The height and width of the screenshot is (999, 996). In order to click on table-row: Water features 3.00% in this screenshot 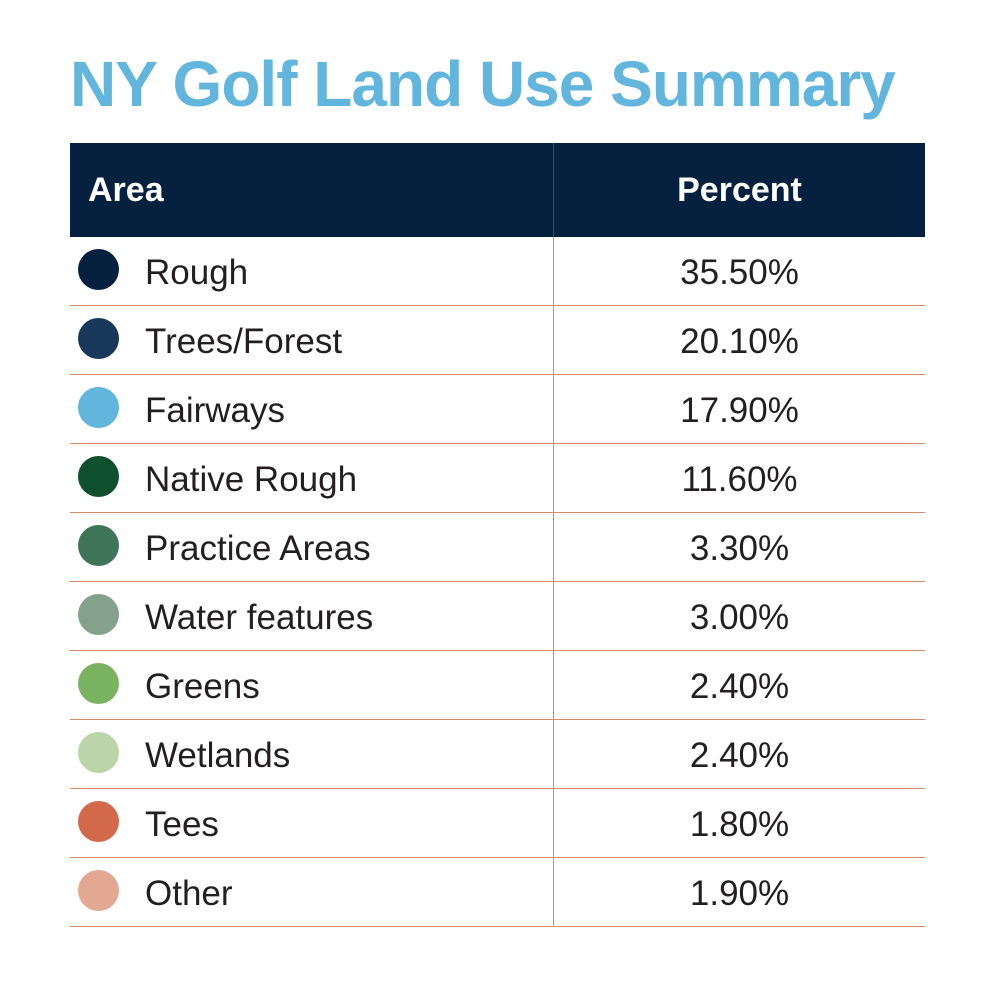, I will do `click(497, 616)`.